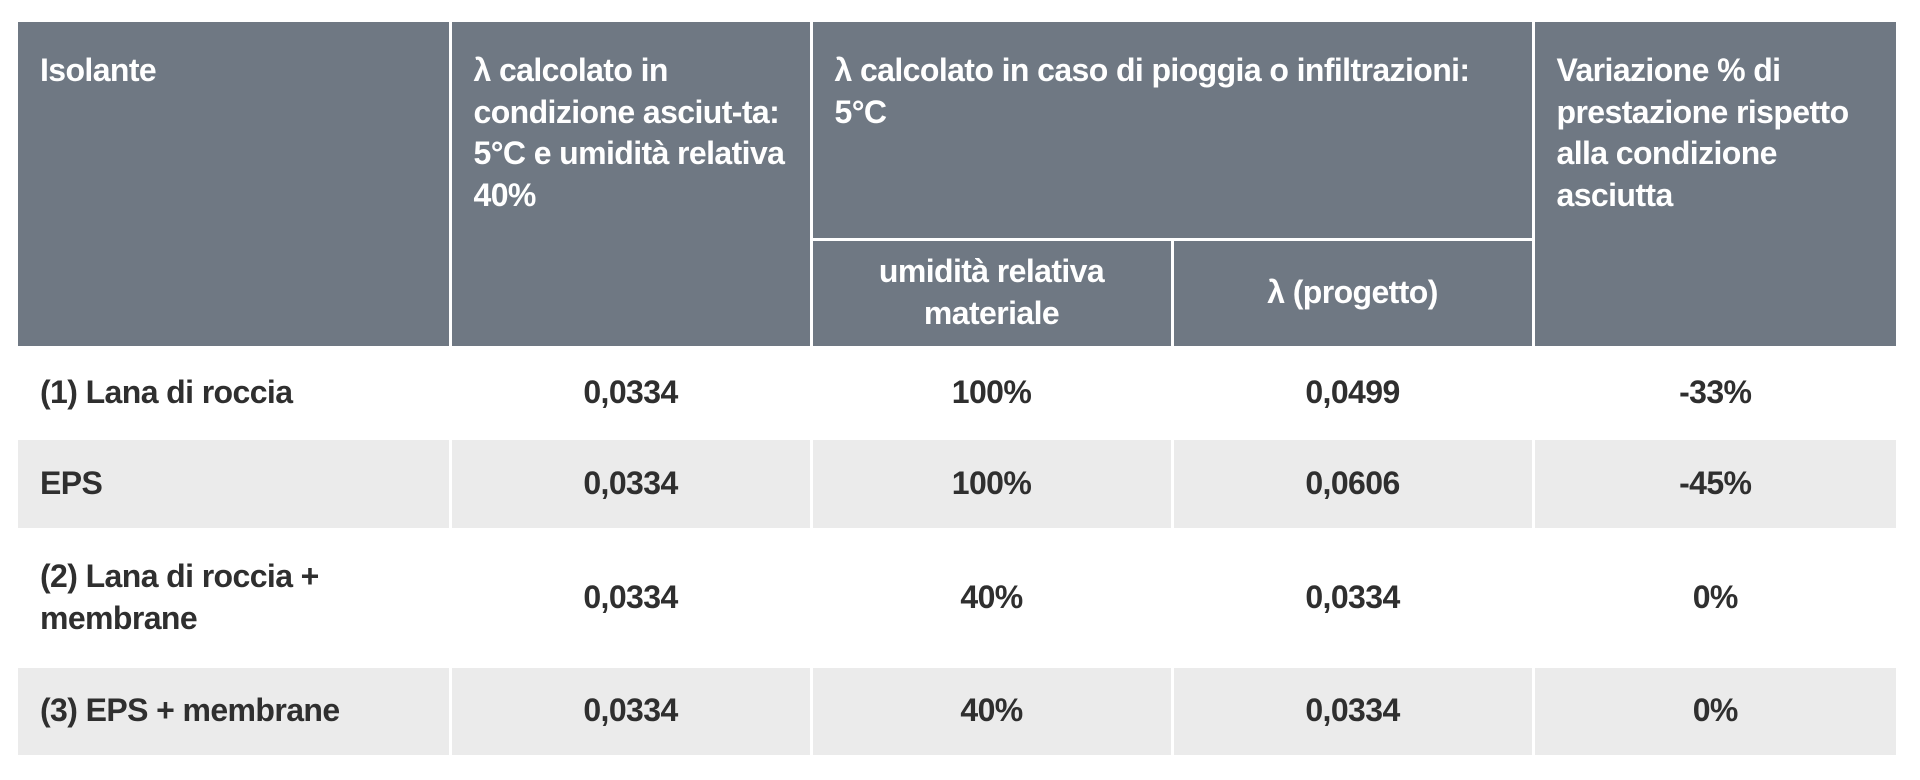  Describe the element at coordinates (1352, 392) in the screenshot. I see `cell: 0,0499` at that location.